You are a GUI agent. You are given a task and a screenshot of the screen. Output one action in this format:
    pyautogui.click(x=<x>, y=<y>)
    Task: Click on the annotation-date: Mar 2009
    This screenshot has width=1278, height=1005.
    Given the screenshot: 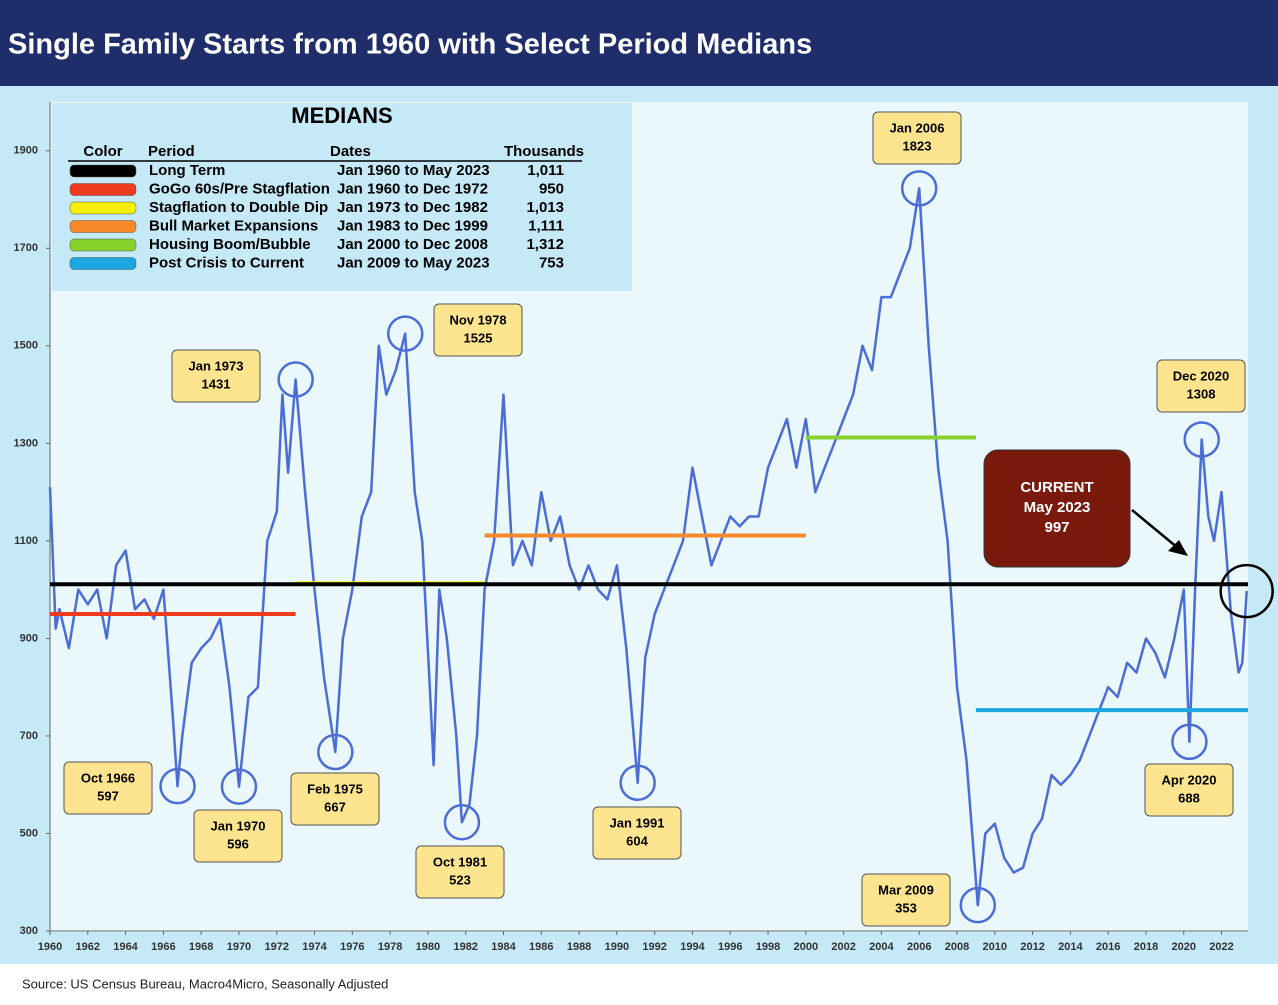 What is the action you would take?
    pyautogui.click(x=906, y=889)
    